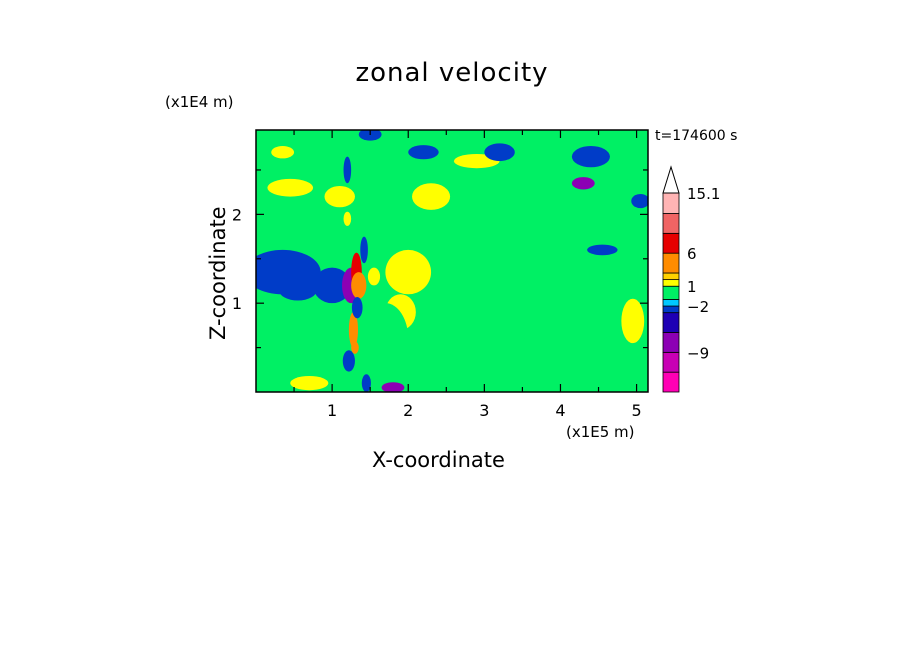 The image size is (904, 654). I want to click on chart-title: zonal velocity, so click(452, 73).